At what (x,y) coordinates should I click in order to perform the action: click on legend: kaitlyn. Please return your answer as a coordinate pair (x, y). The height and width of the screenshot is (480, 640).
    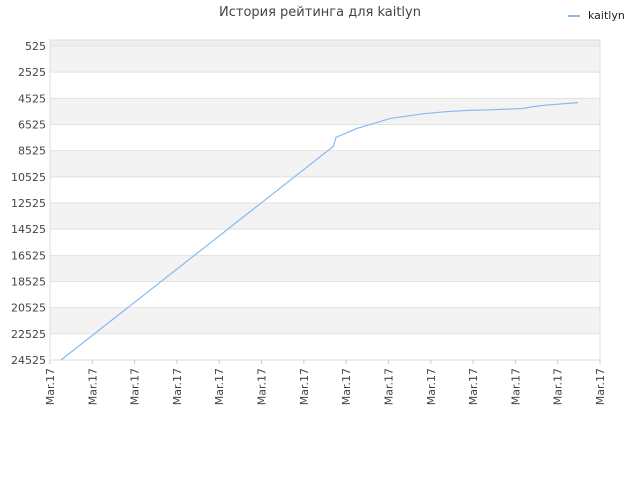
    Looking at the image, I should click on (596, 15).